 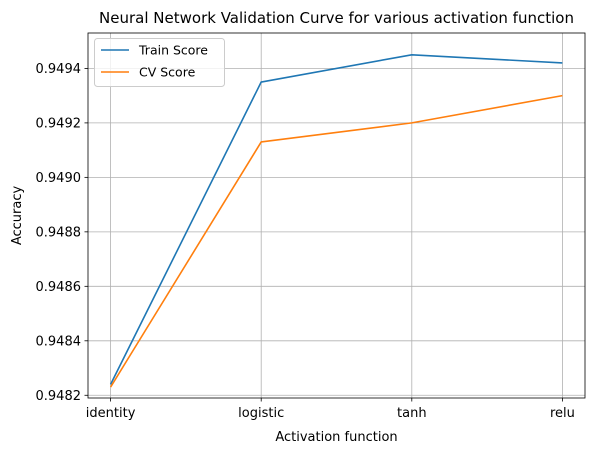 What do you see at coordinates (59, 341) in the screenshot?
I see `y-tick-label: 0.9484` at bounding box center [59, 341].